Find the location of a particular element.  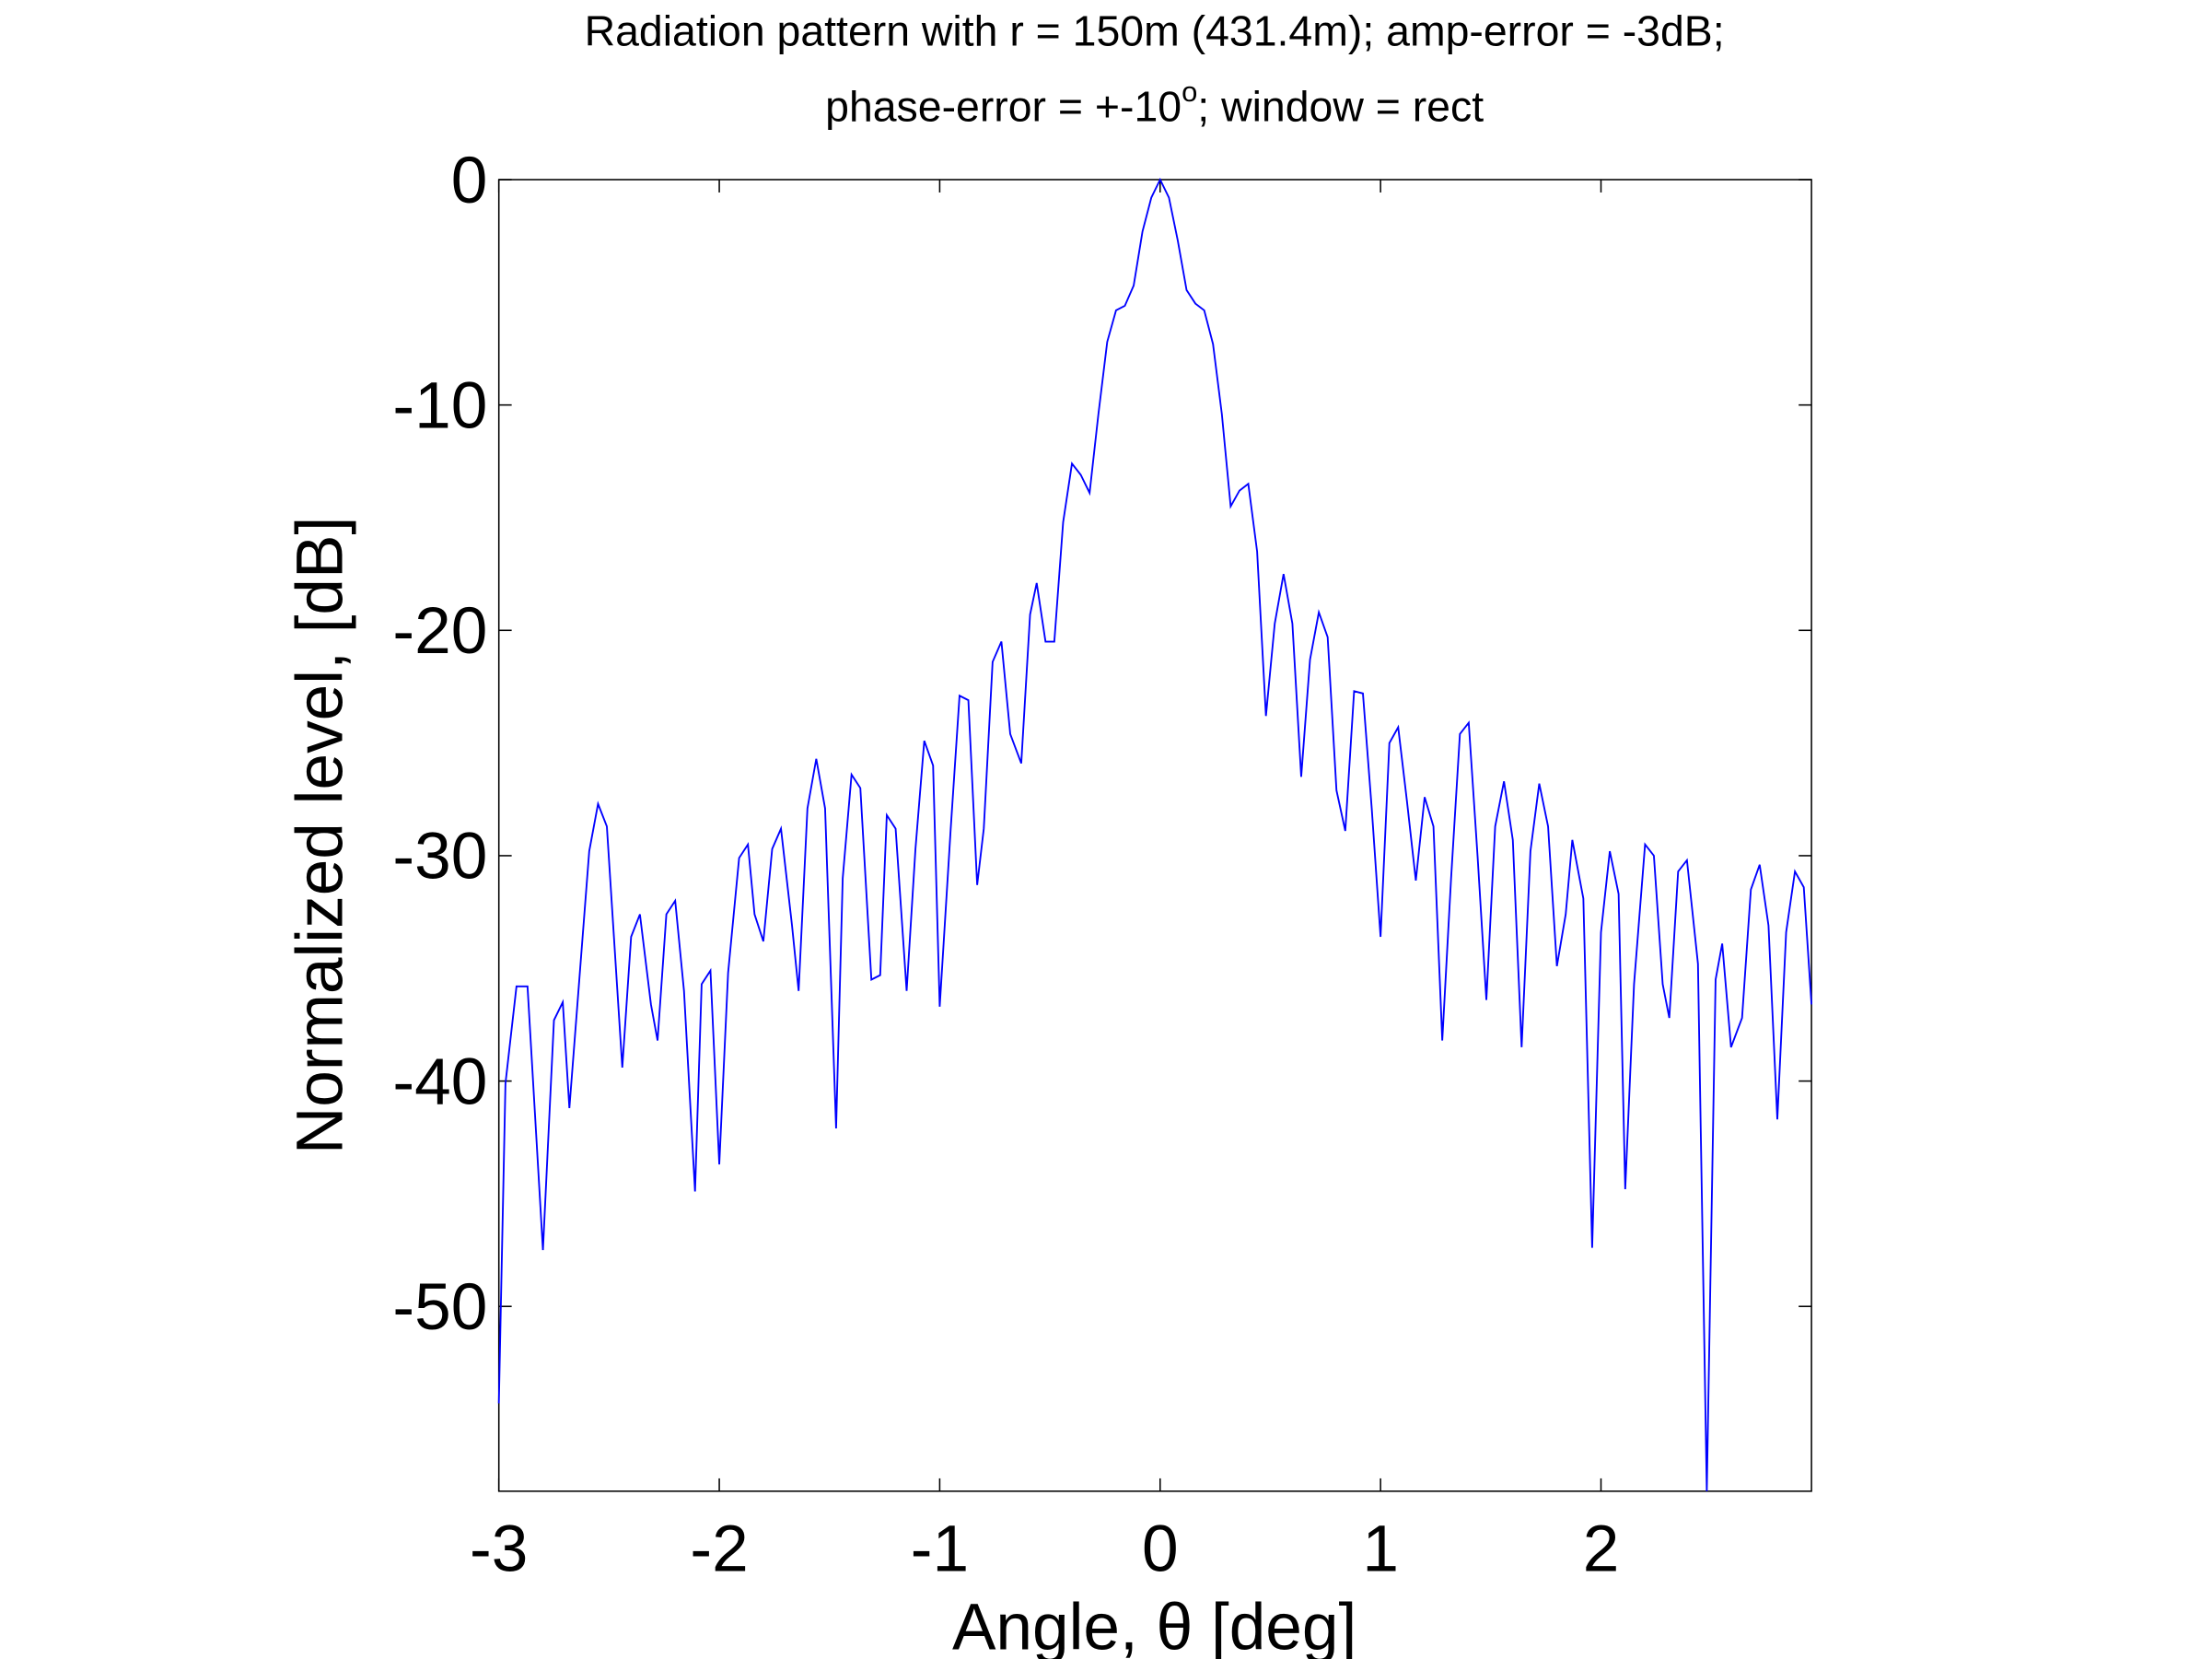

y-tick-label: -50 is located at coordinates (440, 1307).